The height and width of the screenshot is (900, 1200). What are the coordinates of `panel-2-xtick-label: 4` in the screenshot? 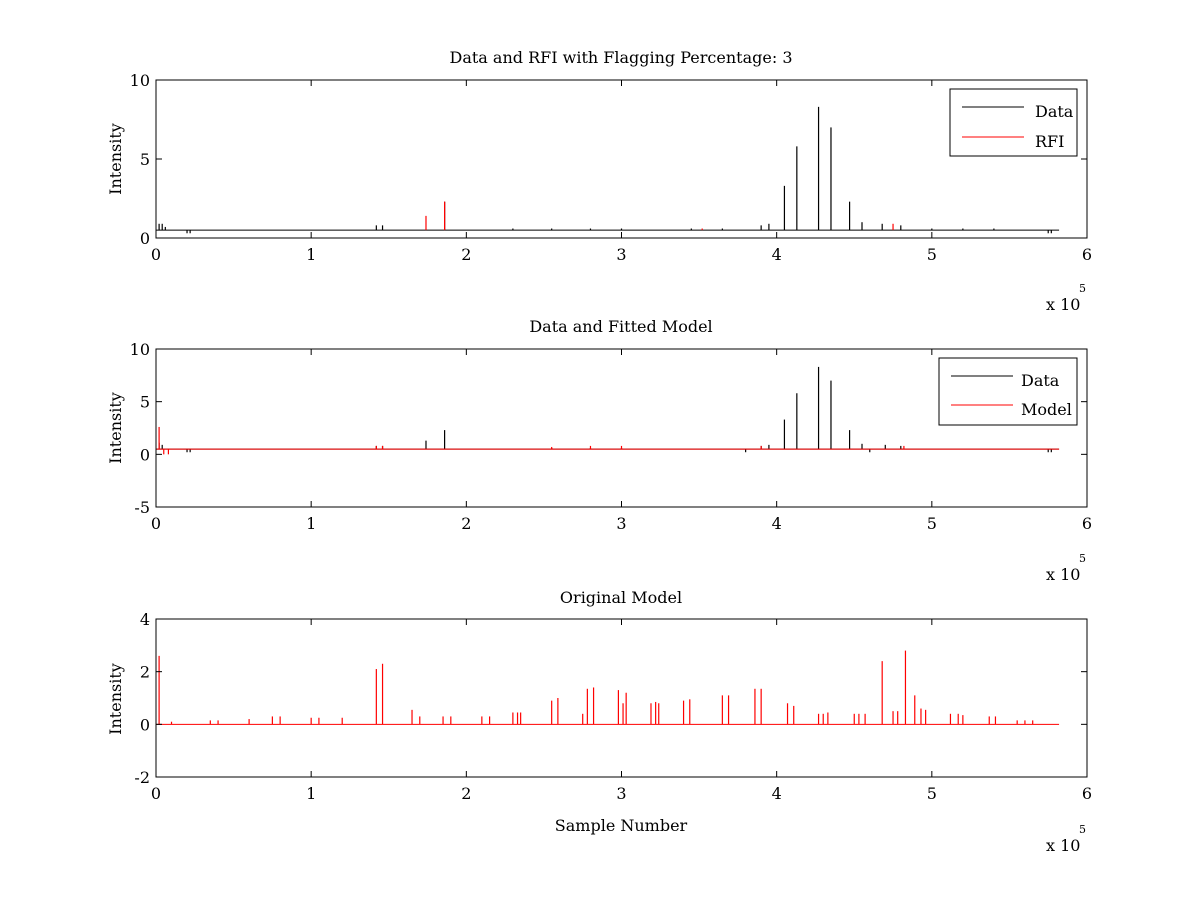 It's located at (777, 523).